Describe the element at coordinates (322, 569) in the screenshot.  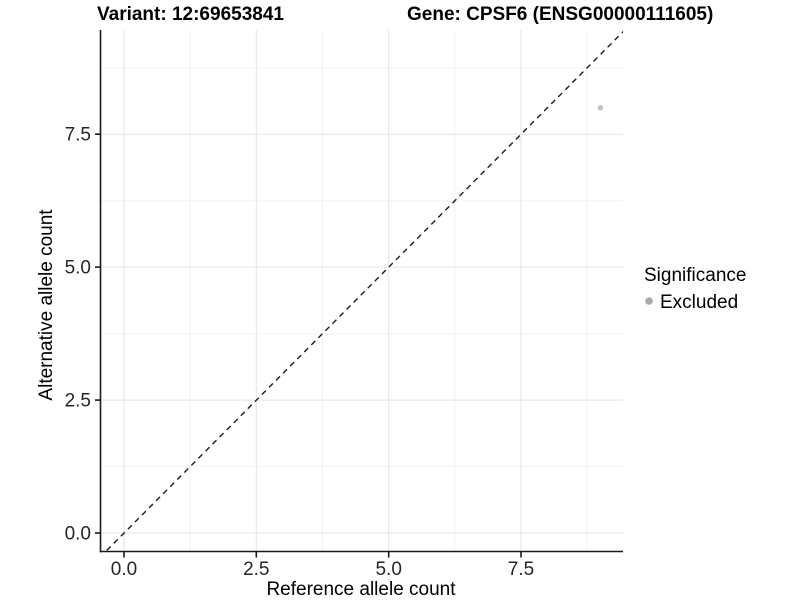
I see `x-tick-labels: 0.0 2.5 5.0 7.5` at that location.